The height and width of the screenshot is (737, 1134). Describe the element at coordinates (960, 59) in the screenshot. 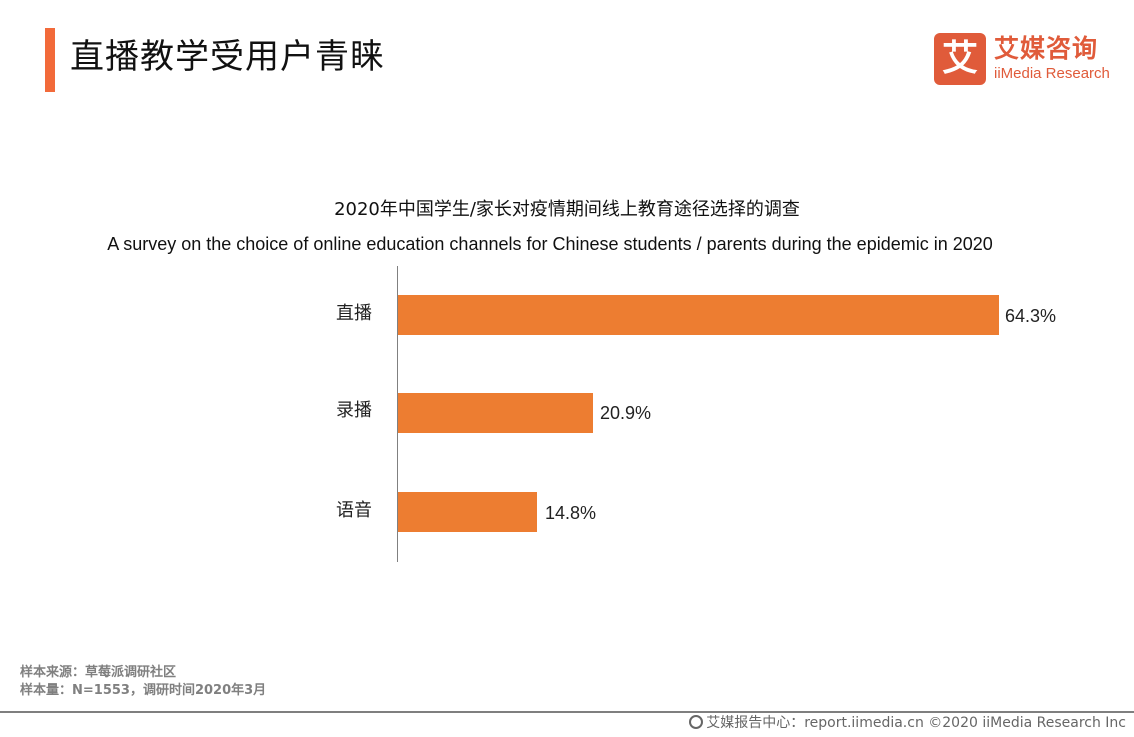

I see `logo-mark-icon: 艾` at that location.